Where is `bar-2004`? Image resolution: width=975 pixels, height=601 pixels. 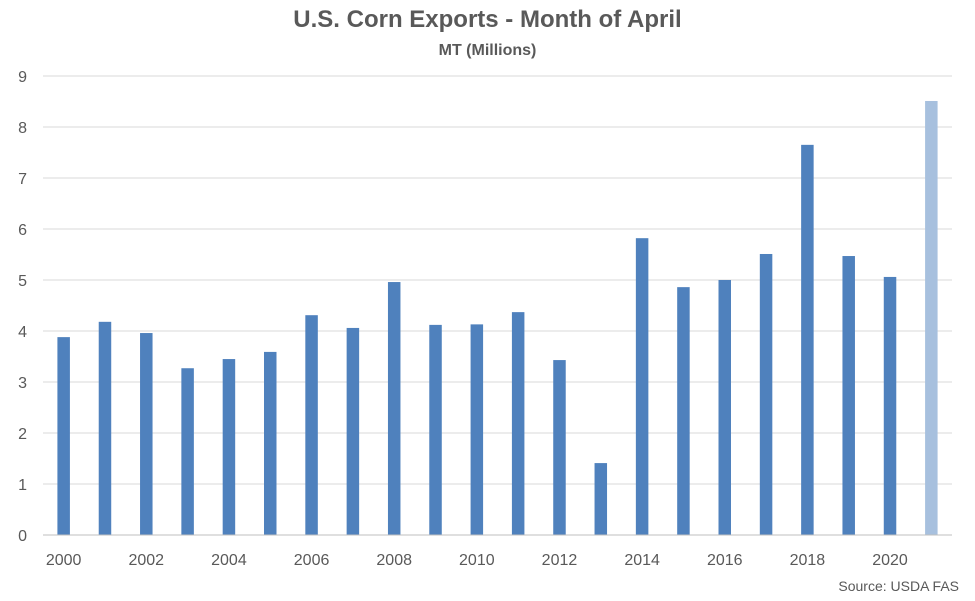
bar-2004 is located at coordinates (229, 447).